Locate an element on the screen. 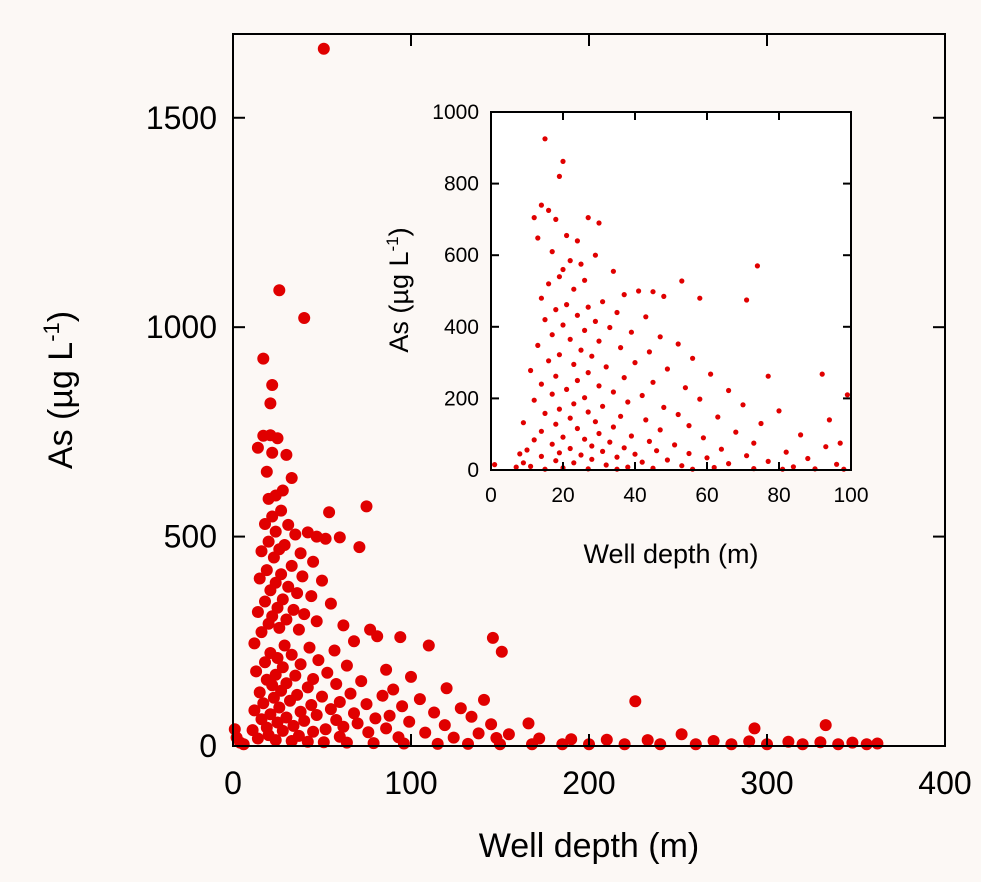 The image size is (981, 882). x-tick-label: 300 is located at coordinates (766, 783).